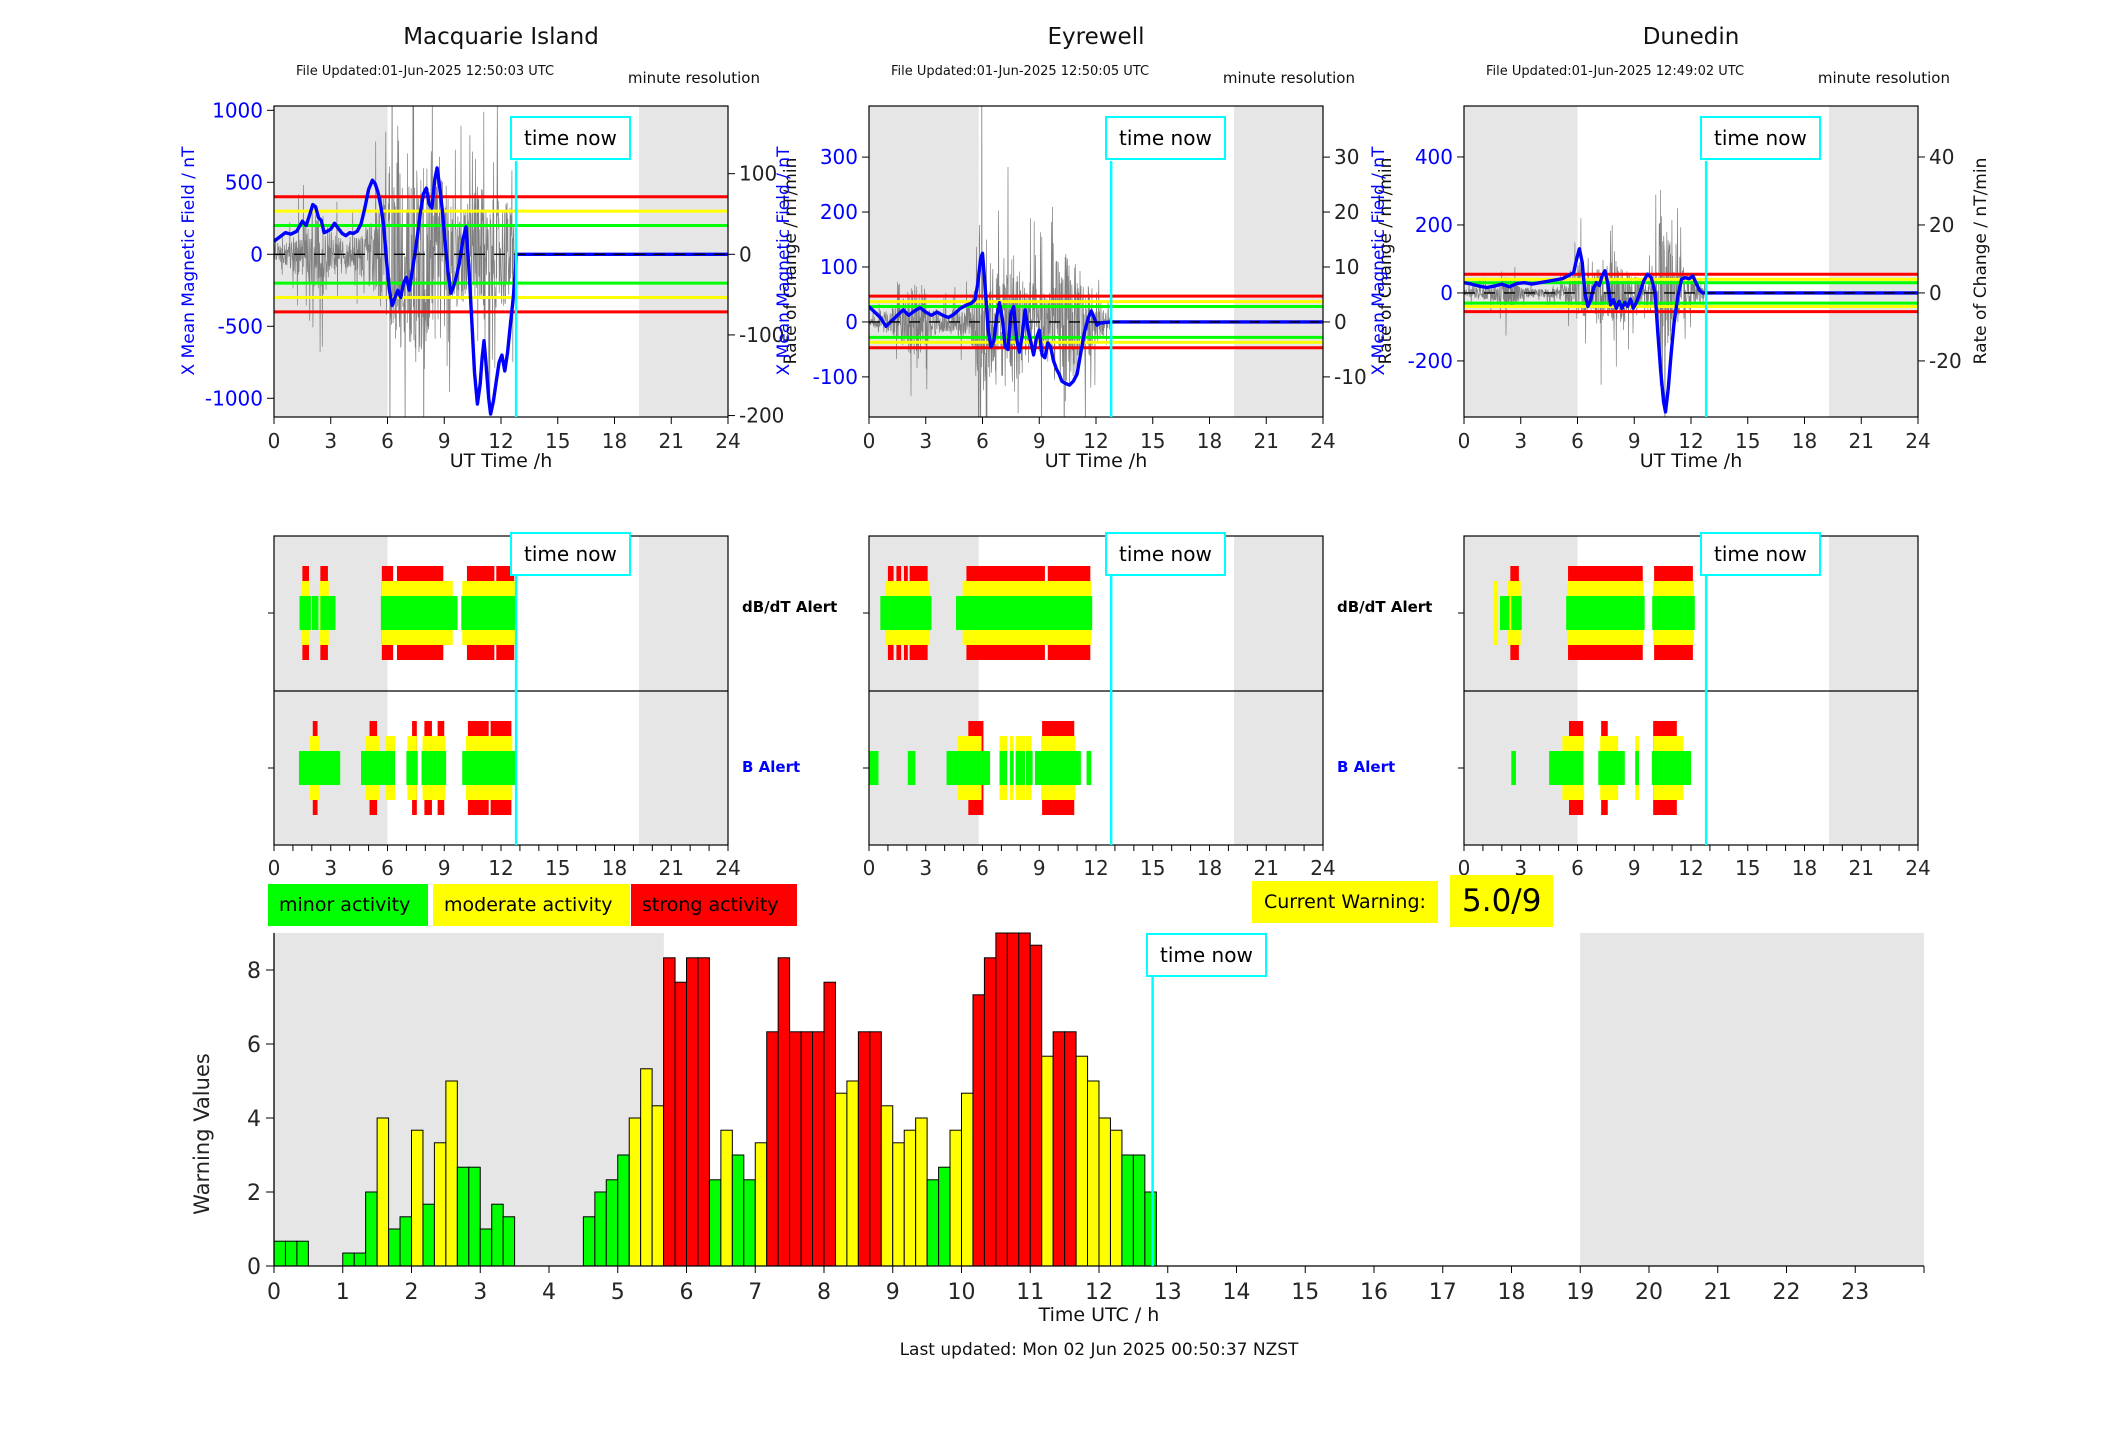 Image resolution: width=2117 pixels, height=1437 pixels. Describe the element at coordinates (1855, 1292) in the screenshot. I see `svg-text: 23` at that location.